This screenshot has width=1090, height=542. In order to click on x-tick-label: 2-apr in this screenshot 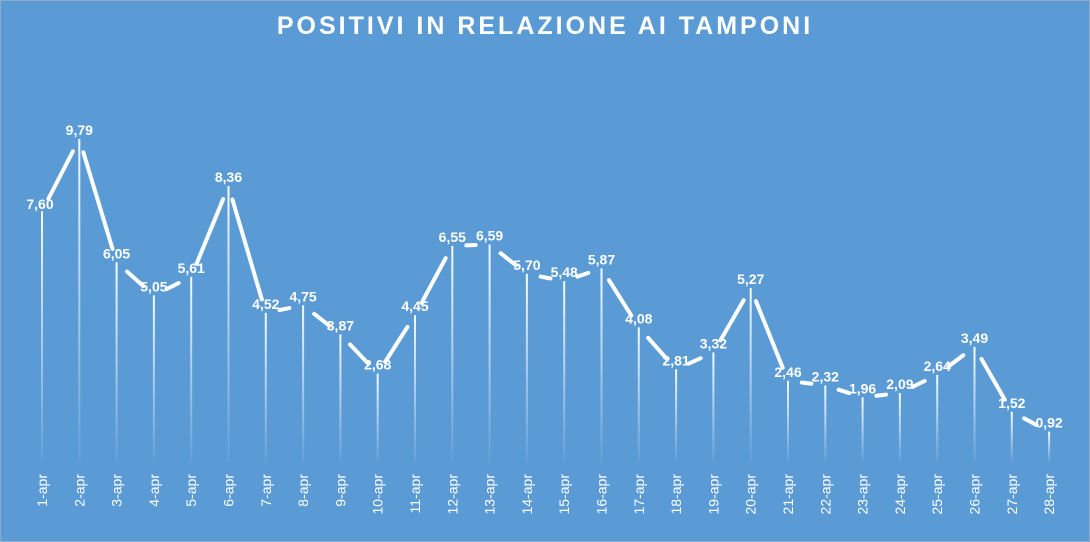, I will do `click(79, 490)`.